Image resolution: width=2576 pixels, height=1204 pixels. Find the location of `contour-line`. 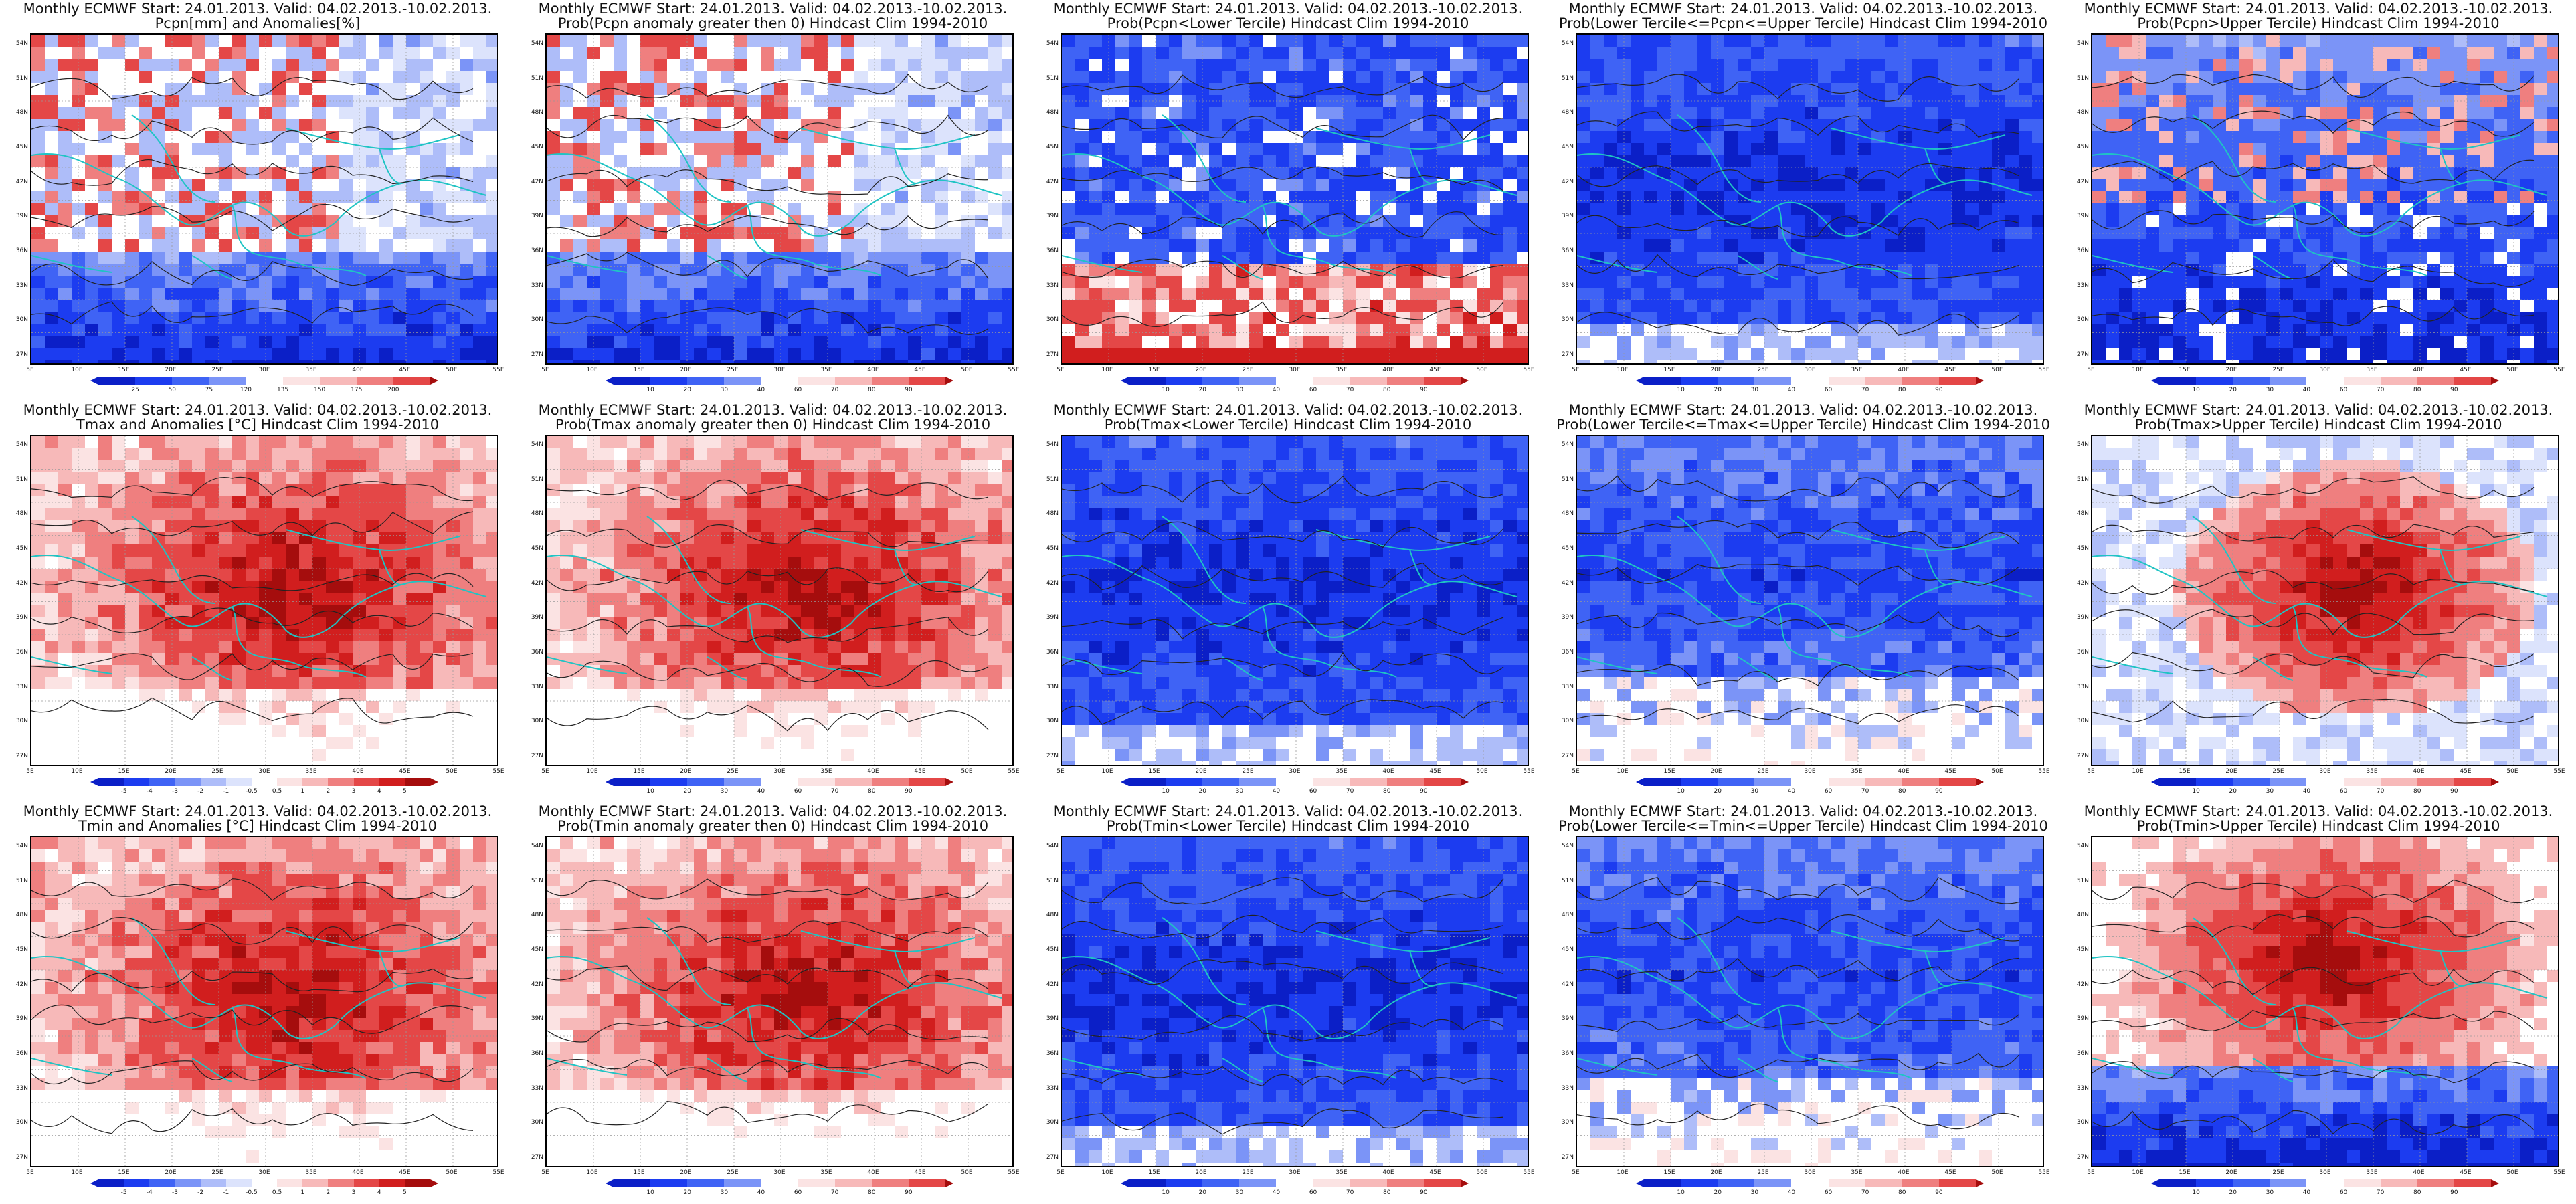

contour-line is located at coordinates (1798, 124).